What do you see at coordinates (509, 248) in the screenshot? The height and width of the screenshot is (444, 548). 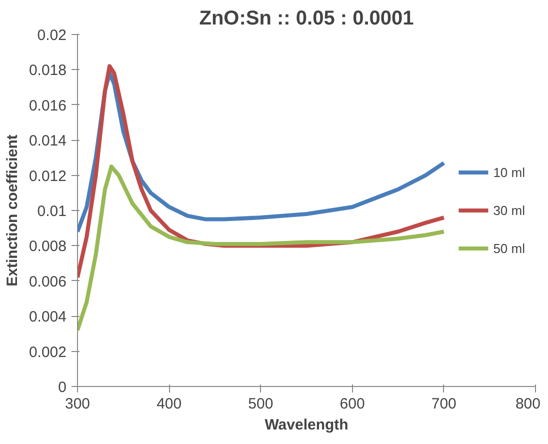 I see `legend-label: 50 ml` at bounding box center [509, 248].